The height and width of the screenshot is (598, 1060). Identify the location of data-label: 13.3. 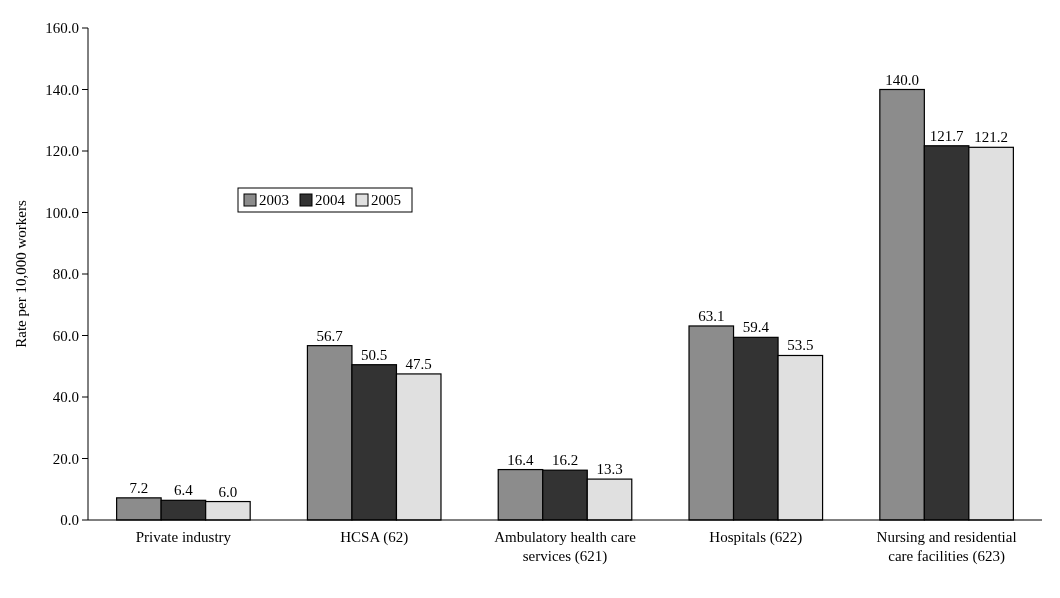
(609, 469).